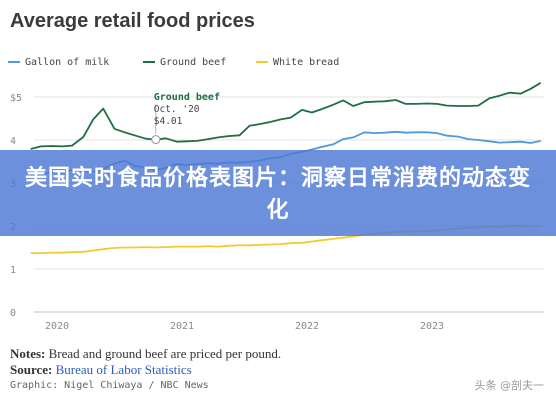 The image size is (556, 400). What do you see at coordinates (13, 313) in the screenshot?
I see `y-tick-label: 0` at bounding box center [13, 313].